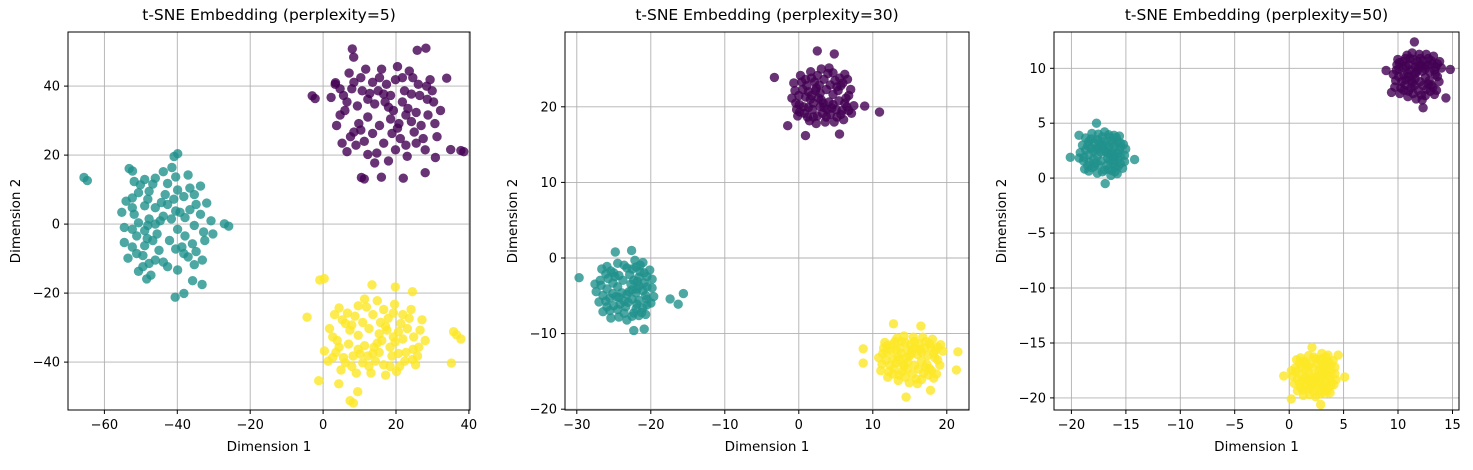 This screenshot has width=1473, height=470. Describe the element at coordinates (396, 425) in the screenshot. I see `x-tick-label: 20` at that location.